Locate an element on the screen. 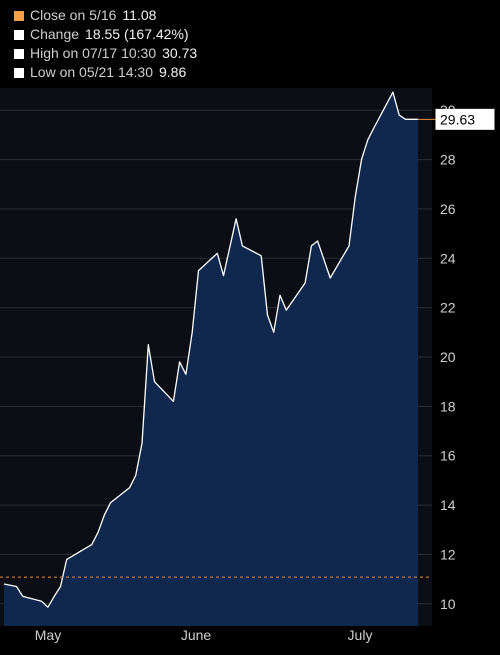 The width and height of the screenshot is (500, 655). x-tick-label-may: May is located at coordinates (48, 635).